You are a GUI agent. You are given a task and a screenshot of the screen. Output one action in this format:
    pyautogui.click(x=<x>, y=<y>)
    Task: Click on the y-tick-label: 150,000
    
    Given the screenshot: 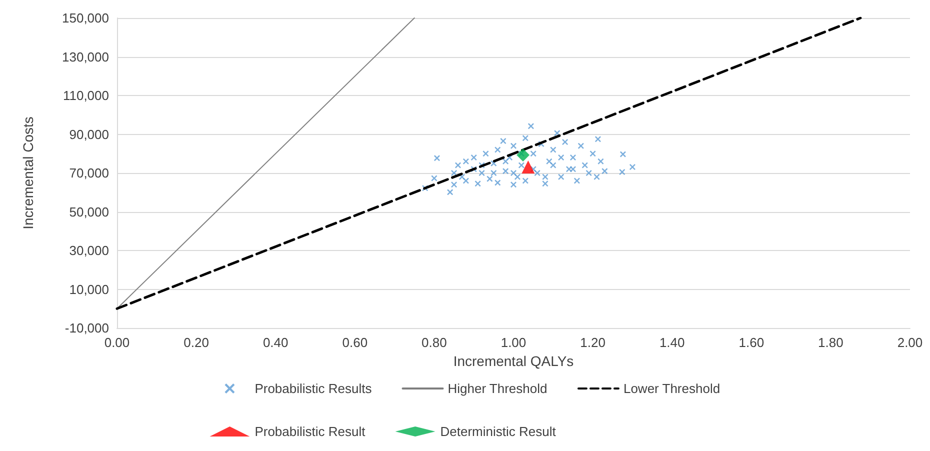 What is the action you would take?
    pyautogui.click(x=85, y=18)
    